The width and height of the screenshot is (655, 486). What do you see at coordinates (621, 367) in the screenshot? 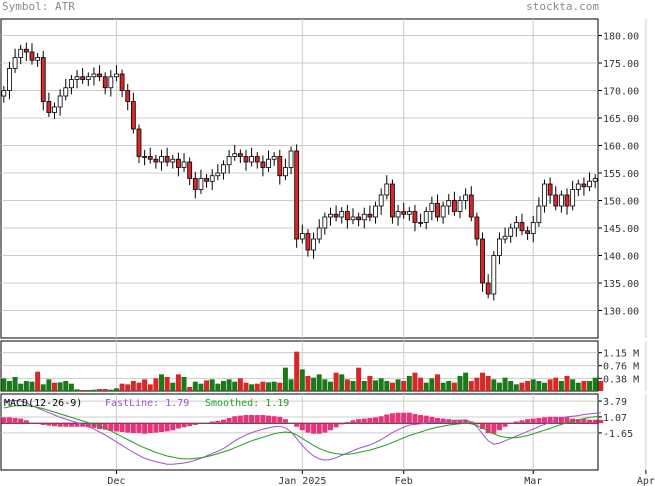
I see `volume-tick-label: 0.76 M` at bounding box center [621, 367].